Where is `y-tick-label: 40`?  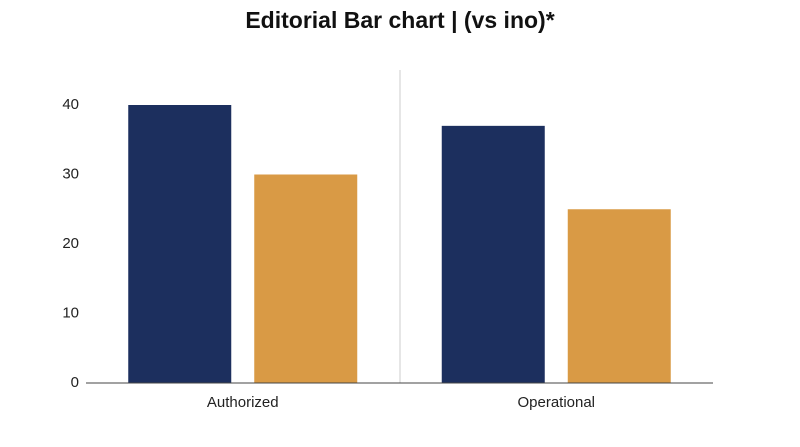 y-tick-label: 40 is located at coordinates (70, 104).